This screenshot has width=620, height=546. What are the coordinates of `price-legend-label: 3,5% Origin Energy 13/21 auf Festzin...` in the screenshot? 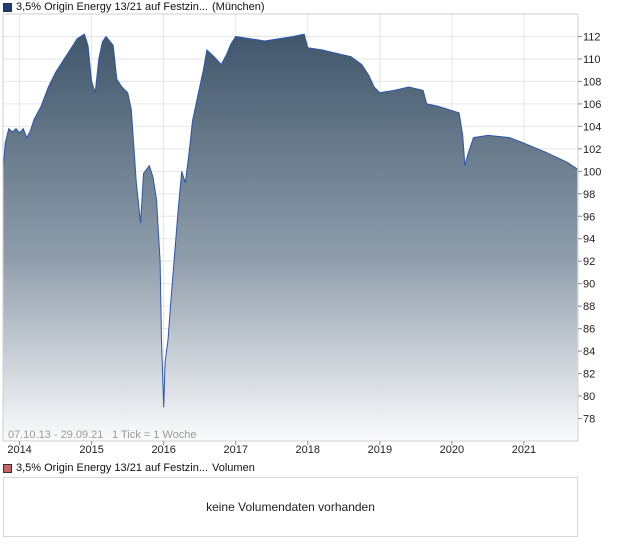 It's located at (112, 7).